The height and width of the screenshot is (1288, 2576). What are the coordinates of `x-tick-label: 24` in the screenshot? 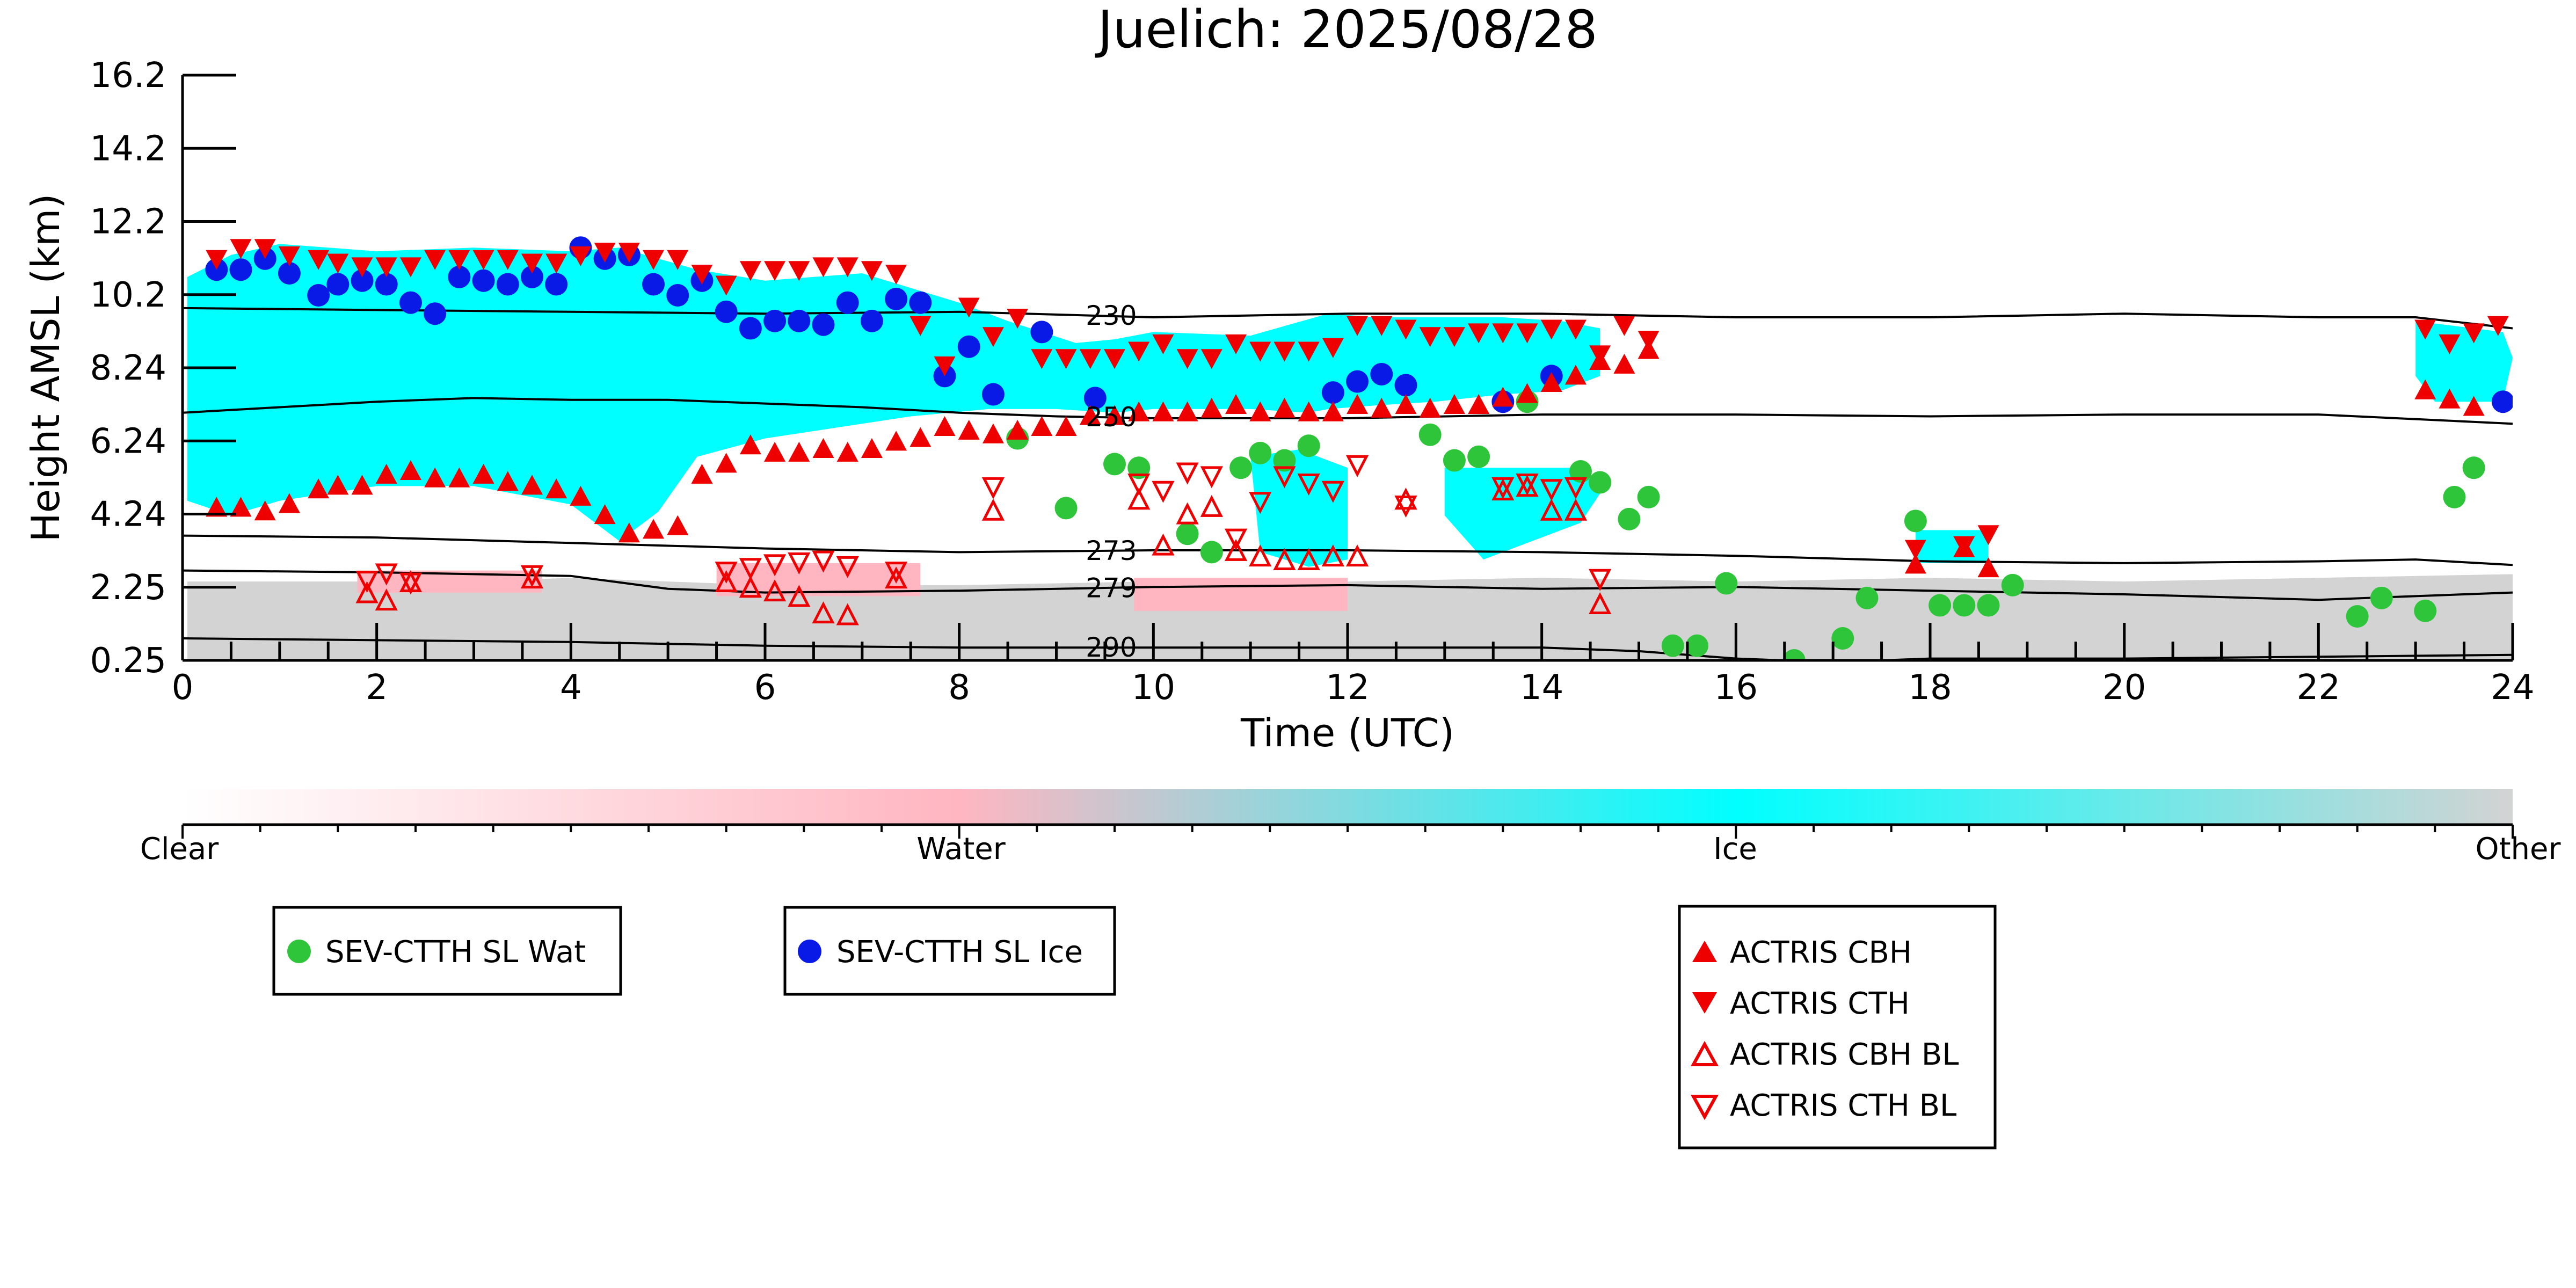 It's located at (2512, 688).